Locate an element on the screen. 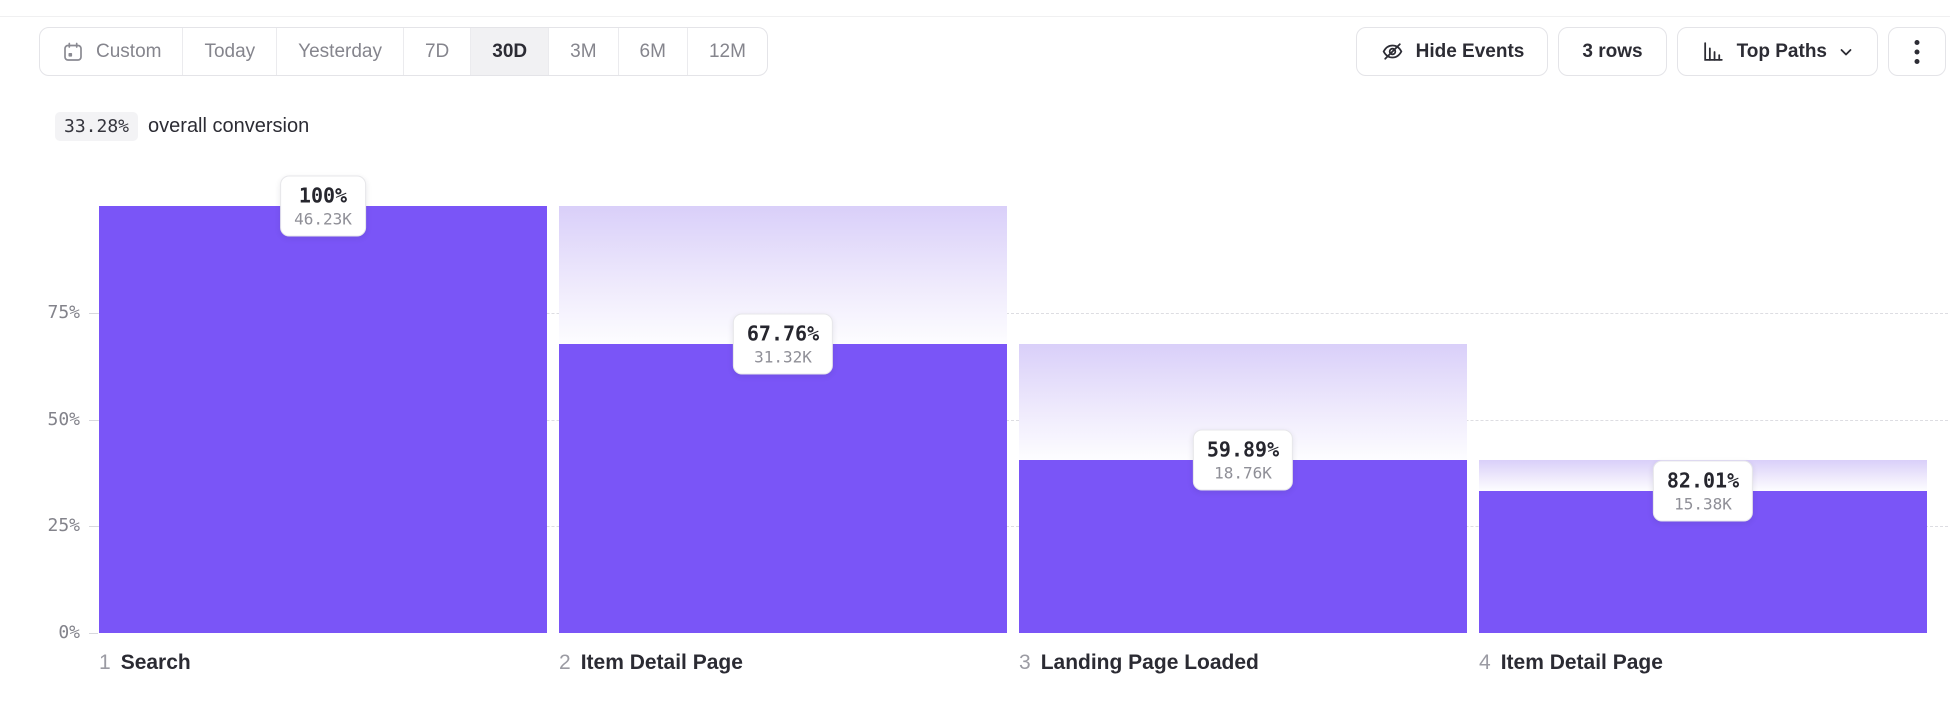  more-options-button is located at coordinates (1917, 51).